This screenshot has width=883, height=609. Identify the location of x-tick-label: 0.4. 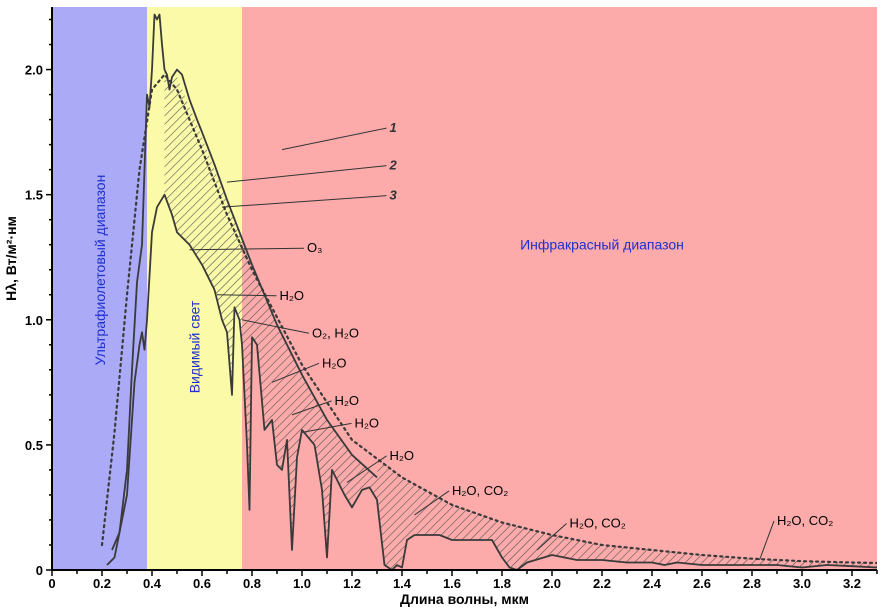
(152, 583).